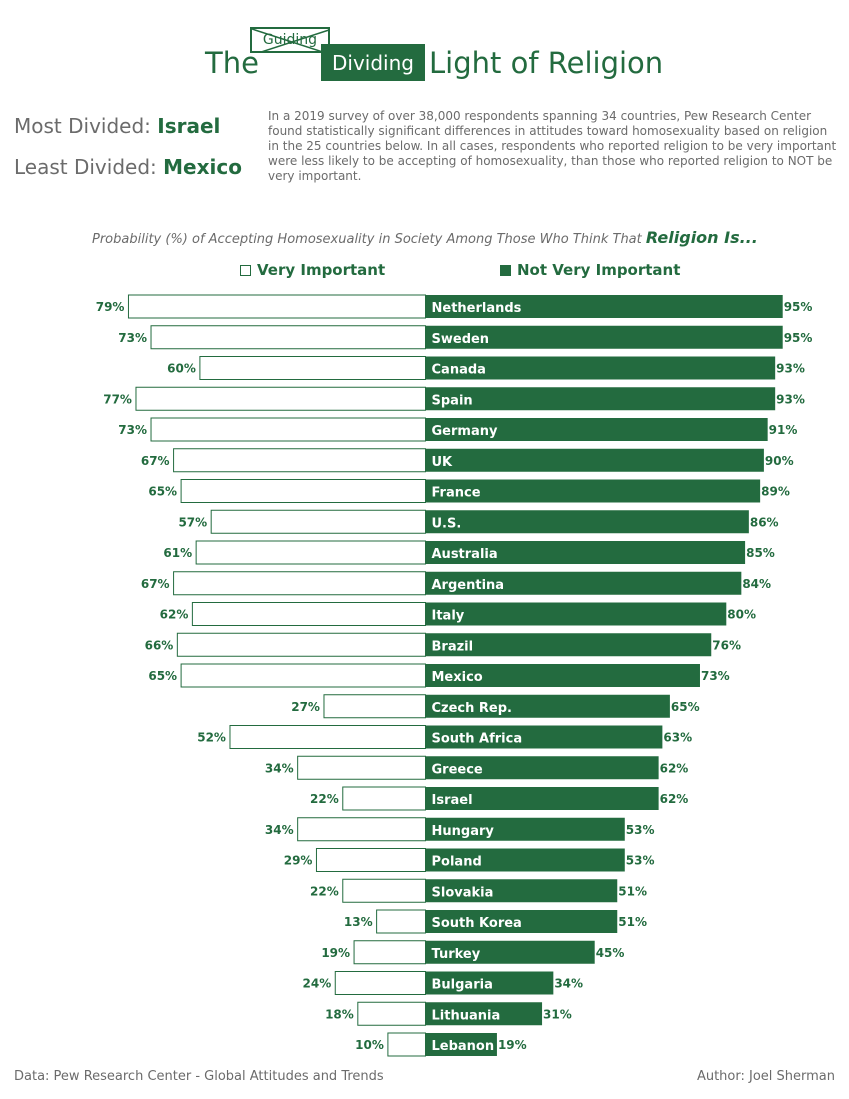 This screenshot has width=849, height=1099. Describe the element at coordinates (640, 830) in the screenshot. I see `value-label-not-very-important-hungary: 53%` at that location.